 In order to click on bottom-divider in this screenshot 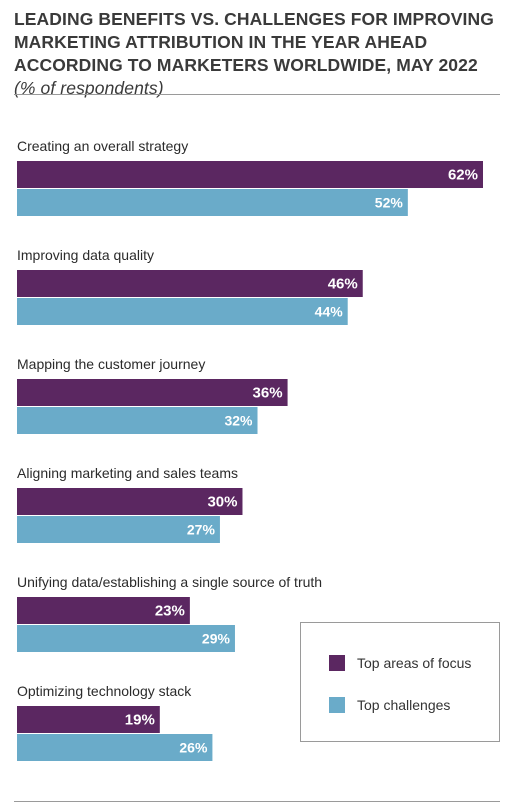, I will do `click(257, 801)`.